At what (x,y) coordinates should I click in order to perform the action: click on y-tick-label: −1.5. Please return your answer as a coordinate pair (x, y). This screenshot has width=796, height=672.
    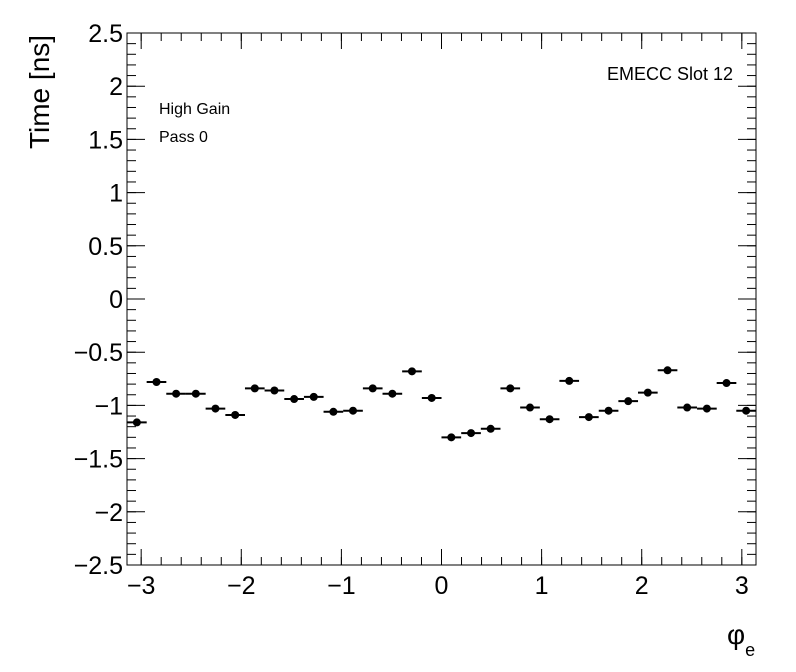
    Looking at the image, I should click on (98, 460).